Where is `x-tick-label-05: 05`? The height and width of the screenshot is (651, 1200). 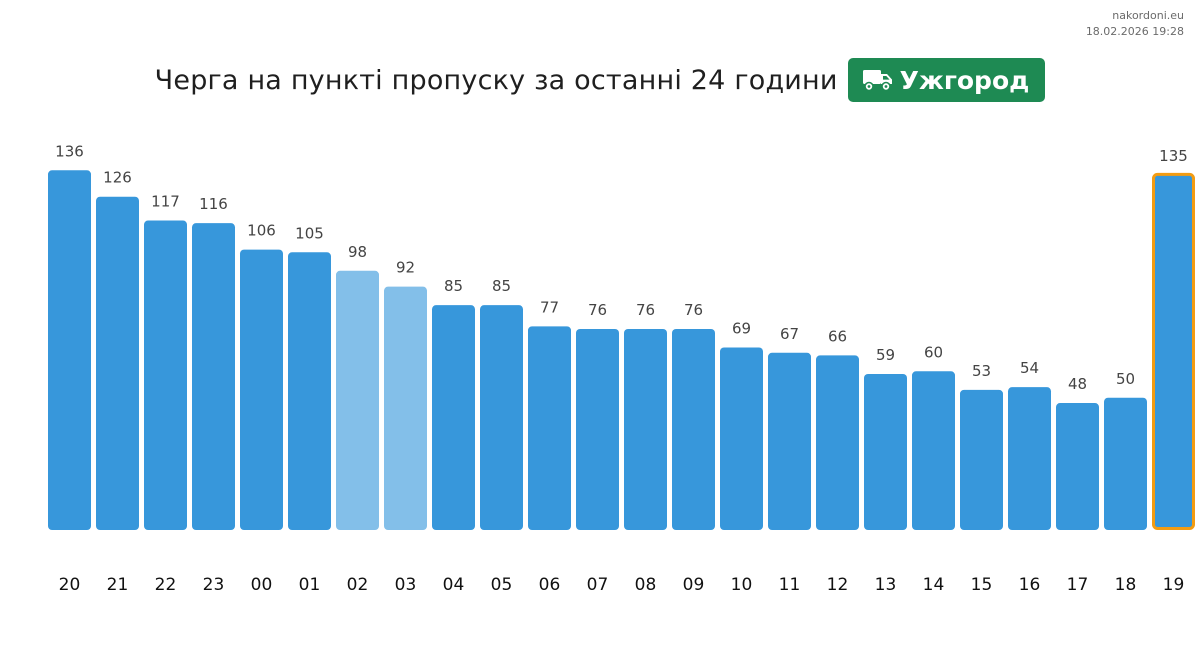
x-tick-label-05: 05 is located at coordinates (502, 585).